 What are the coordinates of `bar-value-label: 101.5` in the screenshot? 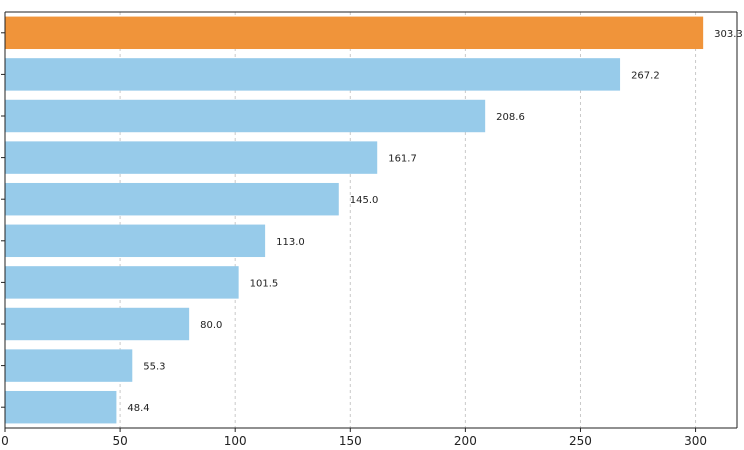 It's located at (264, 283).